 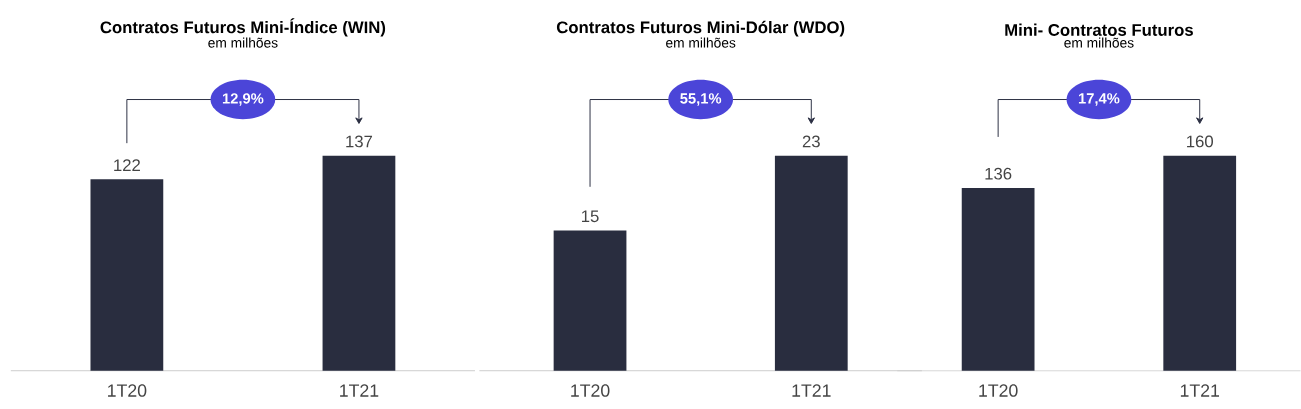 I want to click on data-label: 137, so click(x=359, y=141).